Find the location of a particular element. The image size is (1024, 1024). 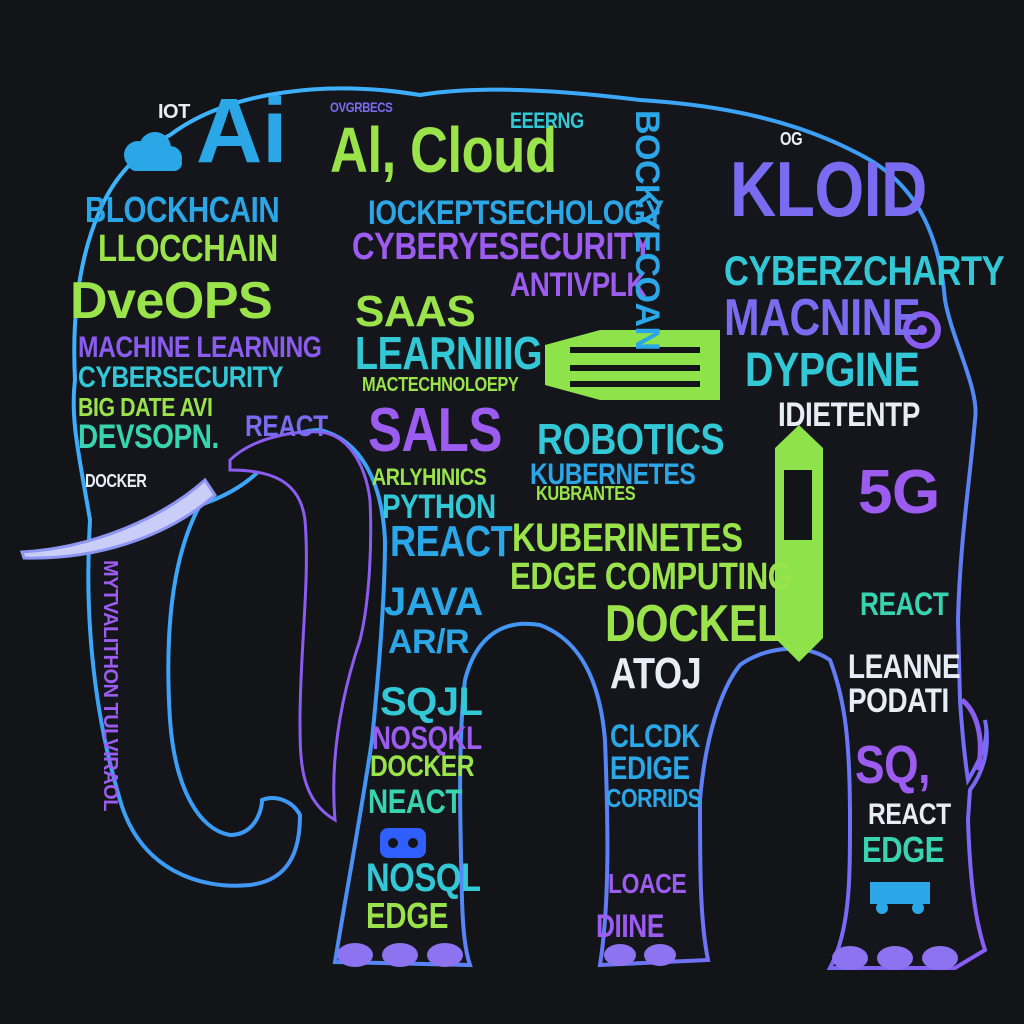

word-blockhcain: BLOCKHCAIN is located at coordinates (182, 209).